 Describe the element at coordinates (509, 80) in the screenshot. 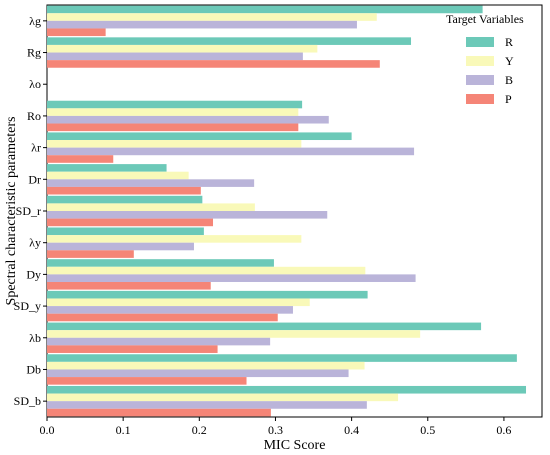

I see `legend-label-B: B` at that location.